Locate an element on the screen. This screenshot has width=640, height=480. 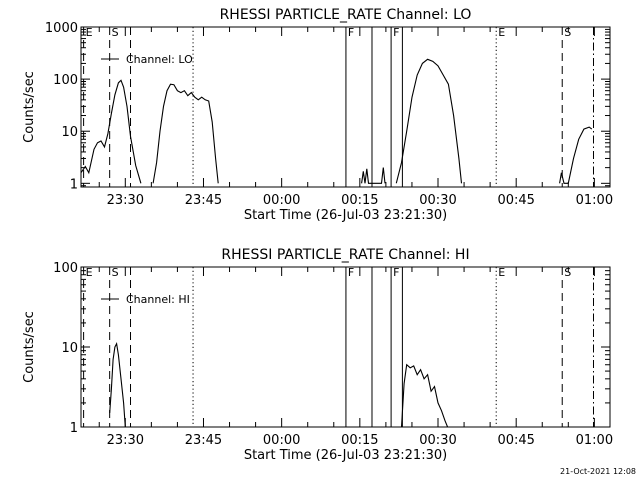
legend-label: Channel: HI is located at coordinates (158, 299).